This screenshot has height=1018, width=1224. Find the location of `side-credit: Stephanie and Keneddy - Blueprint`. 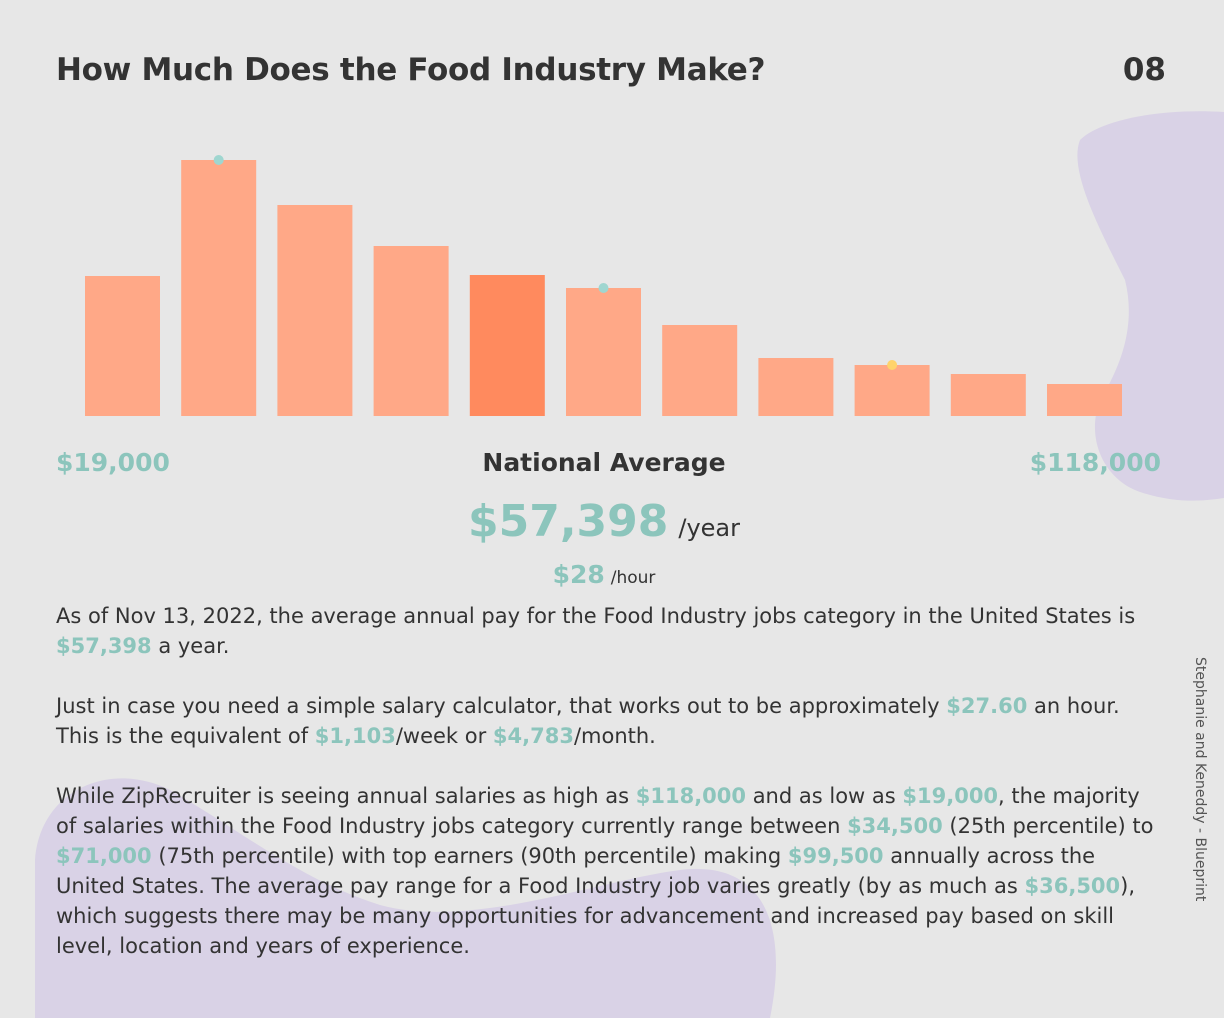

side-credit: Stephanie and Keneddy - Blueprint is located at coordinates (1200, 779).